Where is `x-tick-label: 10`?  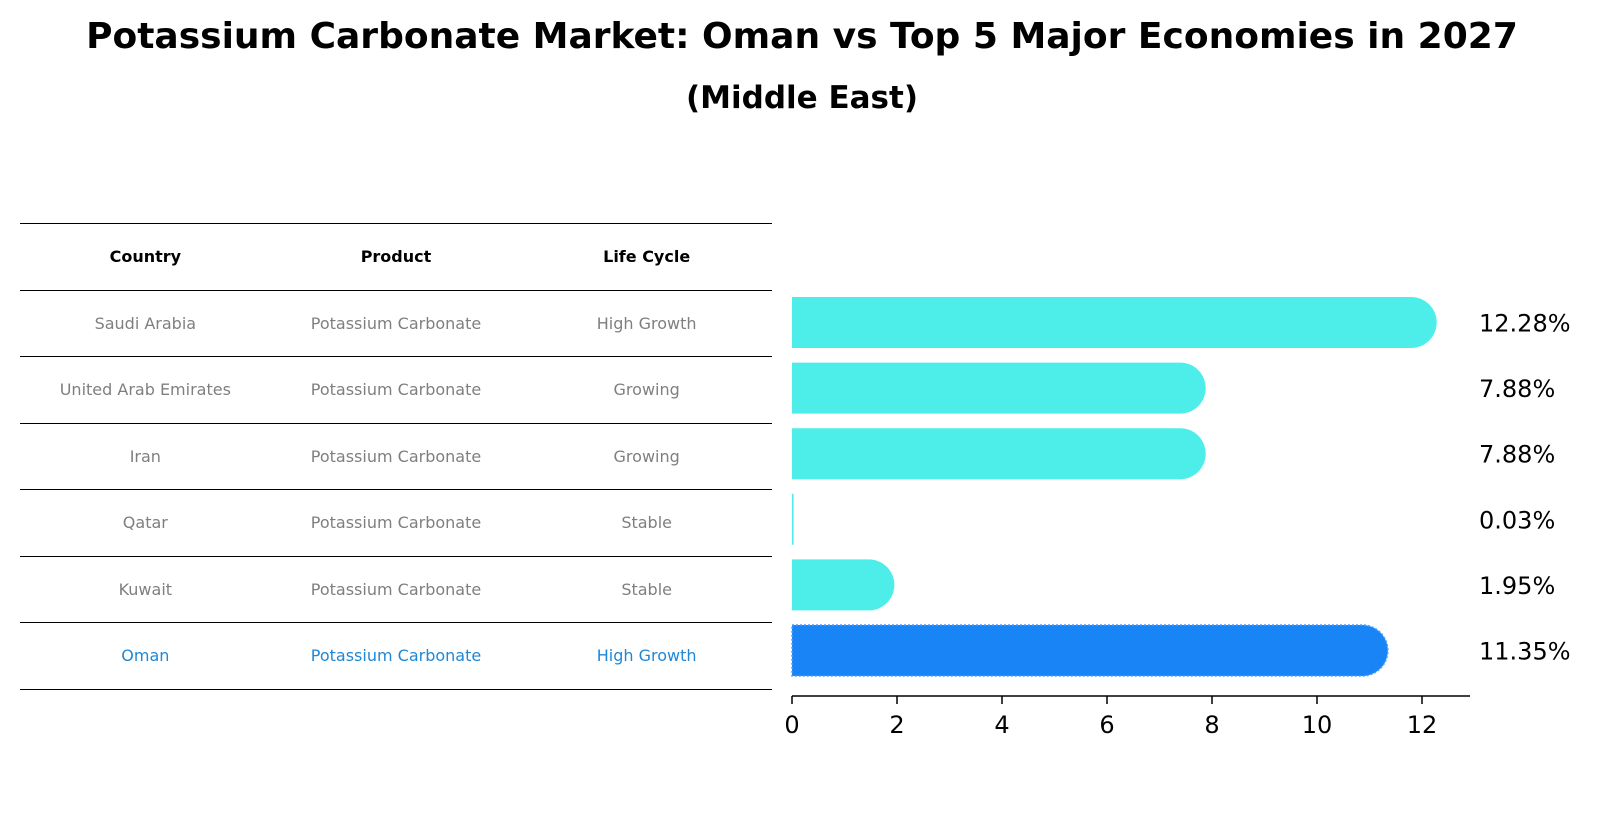
x-tick-label: 10 is located at coordinates (1317, 725).